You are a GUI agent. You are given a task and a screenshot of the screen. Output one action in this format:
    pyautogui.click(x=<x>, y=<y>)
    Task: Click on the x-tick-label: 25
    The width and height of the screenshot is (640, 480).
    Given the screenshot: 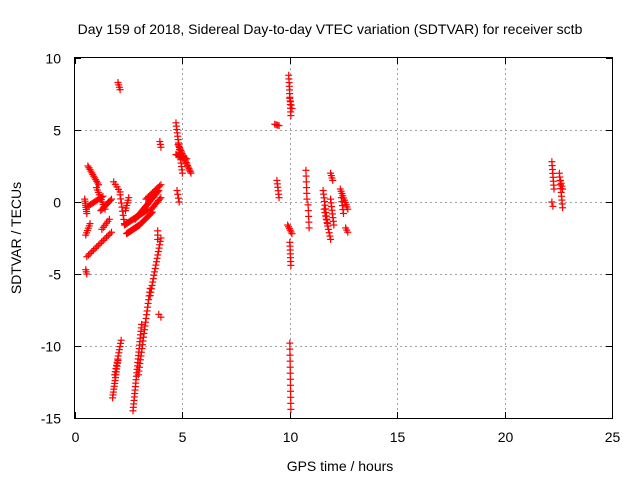 What is the action you would take?
    pyautogui.click(x=613, y=437)
    